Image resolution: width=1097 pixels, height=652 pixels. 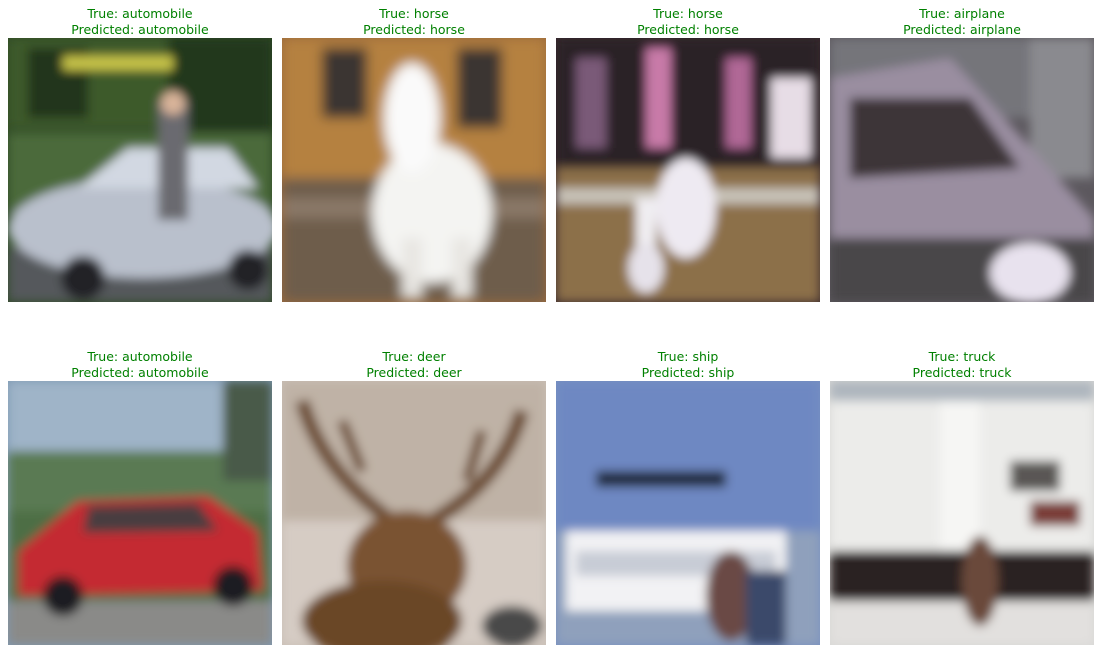 I want to click on panel-caption: True: deer Predicted: deer, so click(x=414, y=364).